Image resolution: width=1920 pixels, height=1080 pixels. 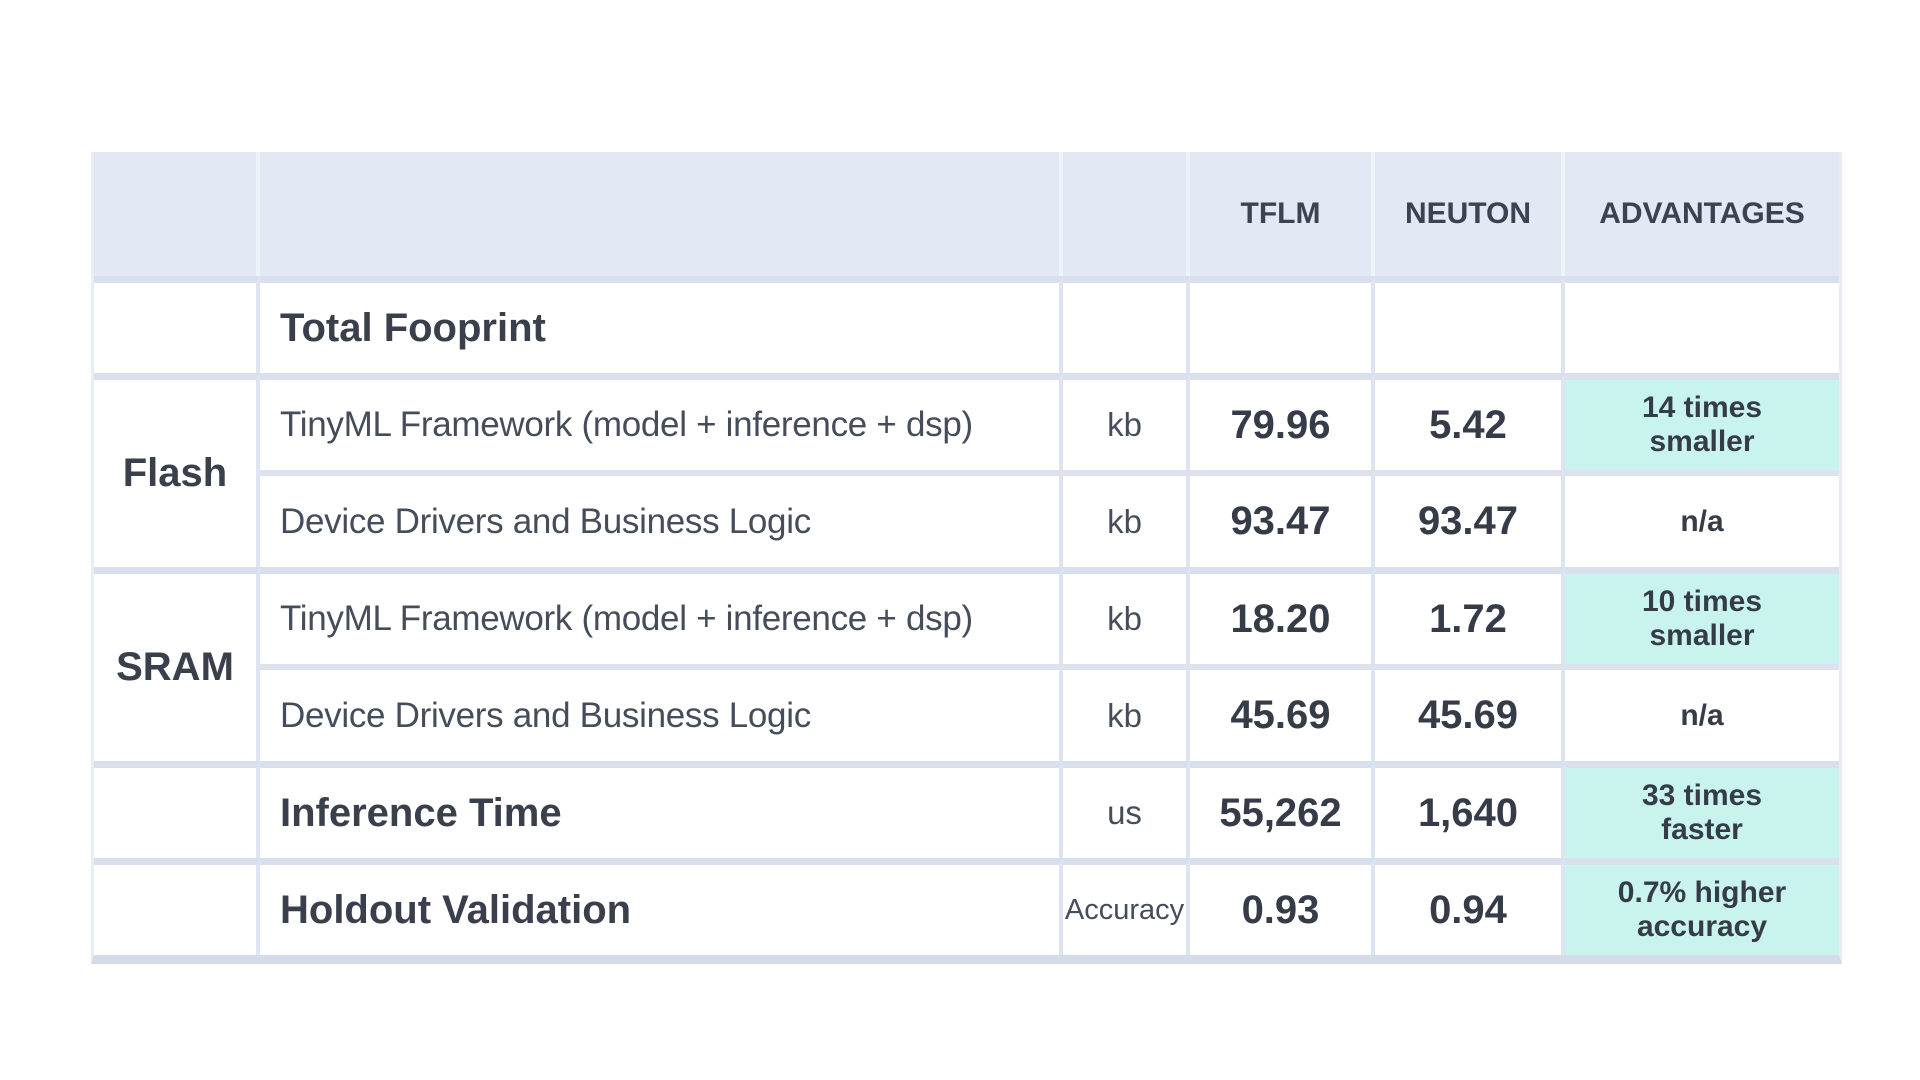 I want to click on advantage-cell, so click(x=1702, y=324).